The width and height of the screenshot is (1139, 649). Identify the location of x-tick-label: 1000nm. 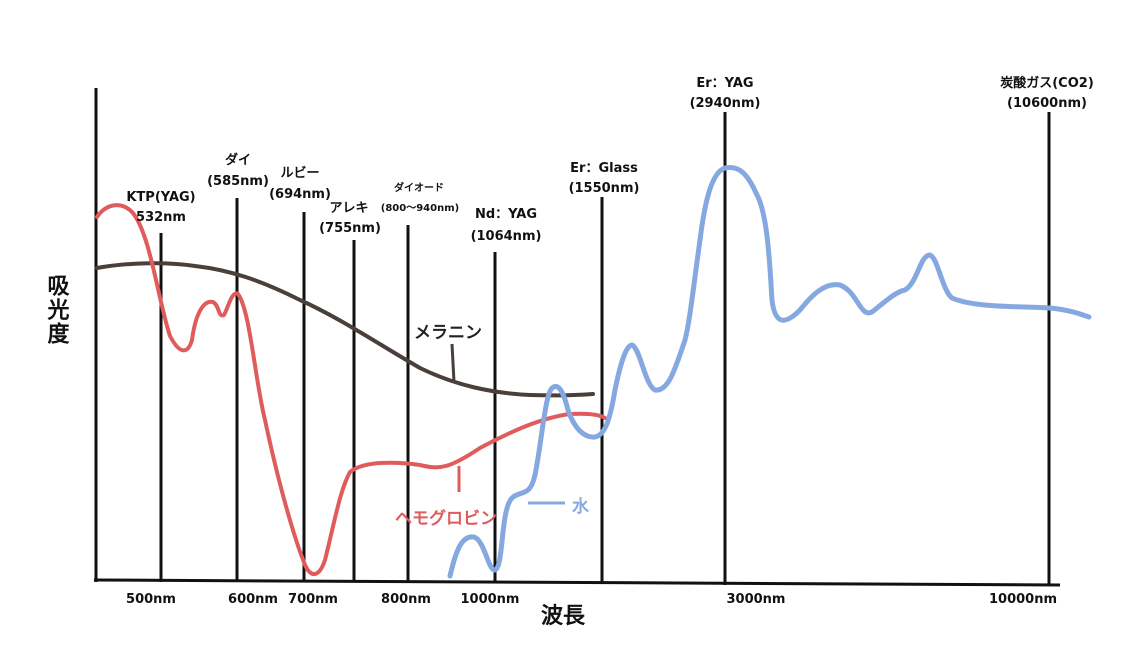
(490, 599).